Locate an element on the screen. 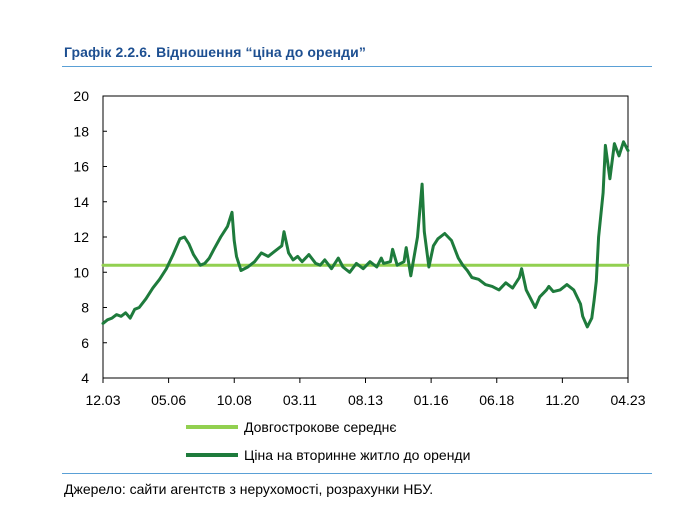 The height and width of the screenshot is (525, 675). x-tick-label: 08.13 is located at coordinates (365, 400).